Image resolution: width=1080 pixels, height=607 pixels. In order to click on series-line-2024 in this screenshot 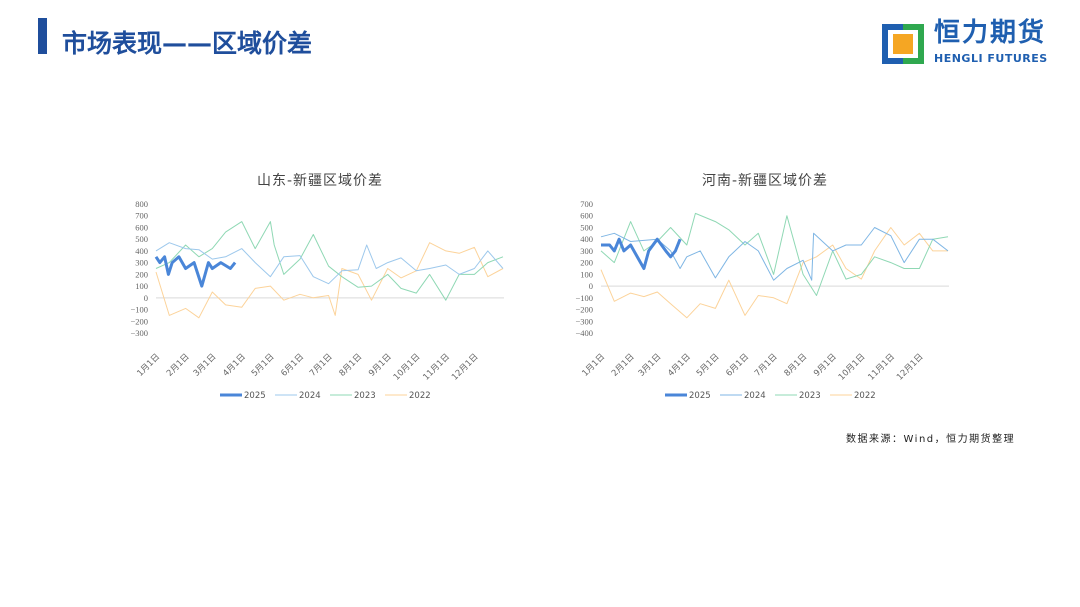, I will do `click(329, 263)`.